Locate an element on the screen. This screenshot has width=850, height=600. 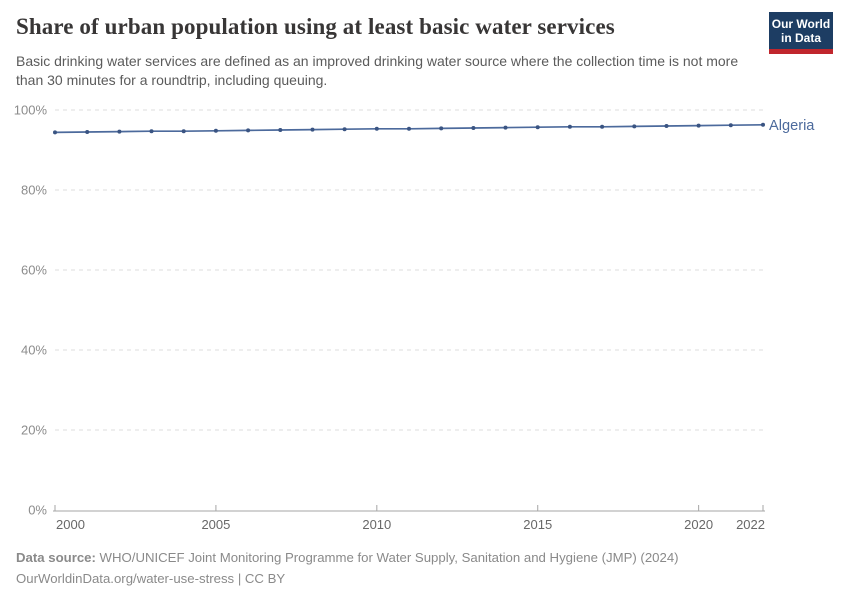
owid-logo-line2: in Data is located at coordinates (800, 38).